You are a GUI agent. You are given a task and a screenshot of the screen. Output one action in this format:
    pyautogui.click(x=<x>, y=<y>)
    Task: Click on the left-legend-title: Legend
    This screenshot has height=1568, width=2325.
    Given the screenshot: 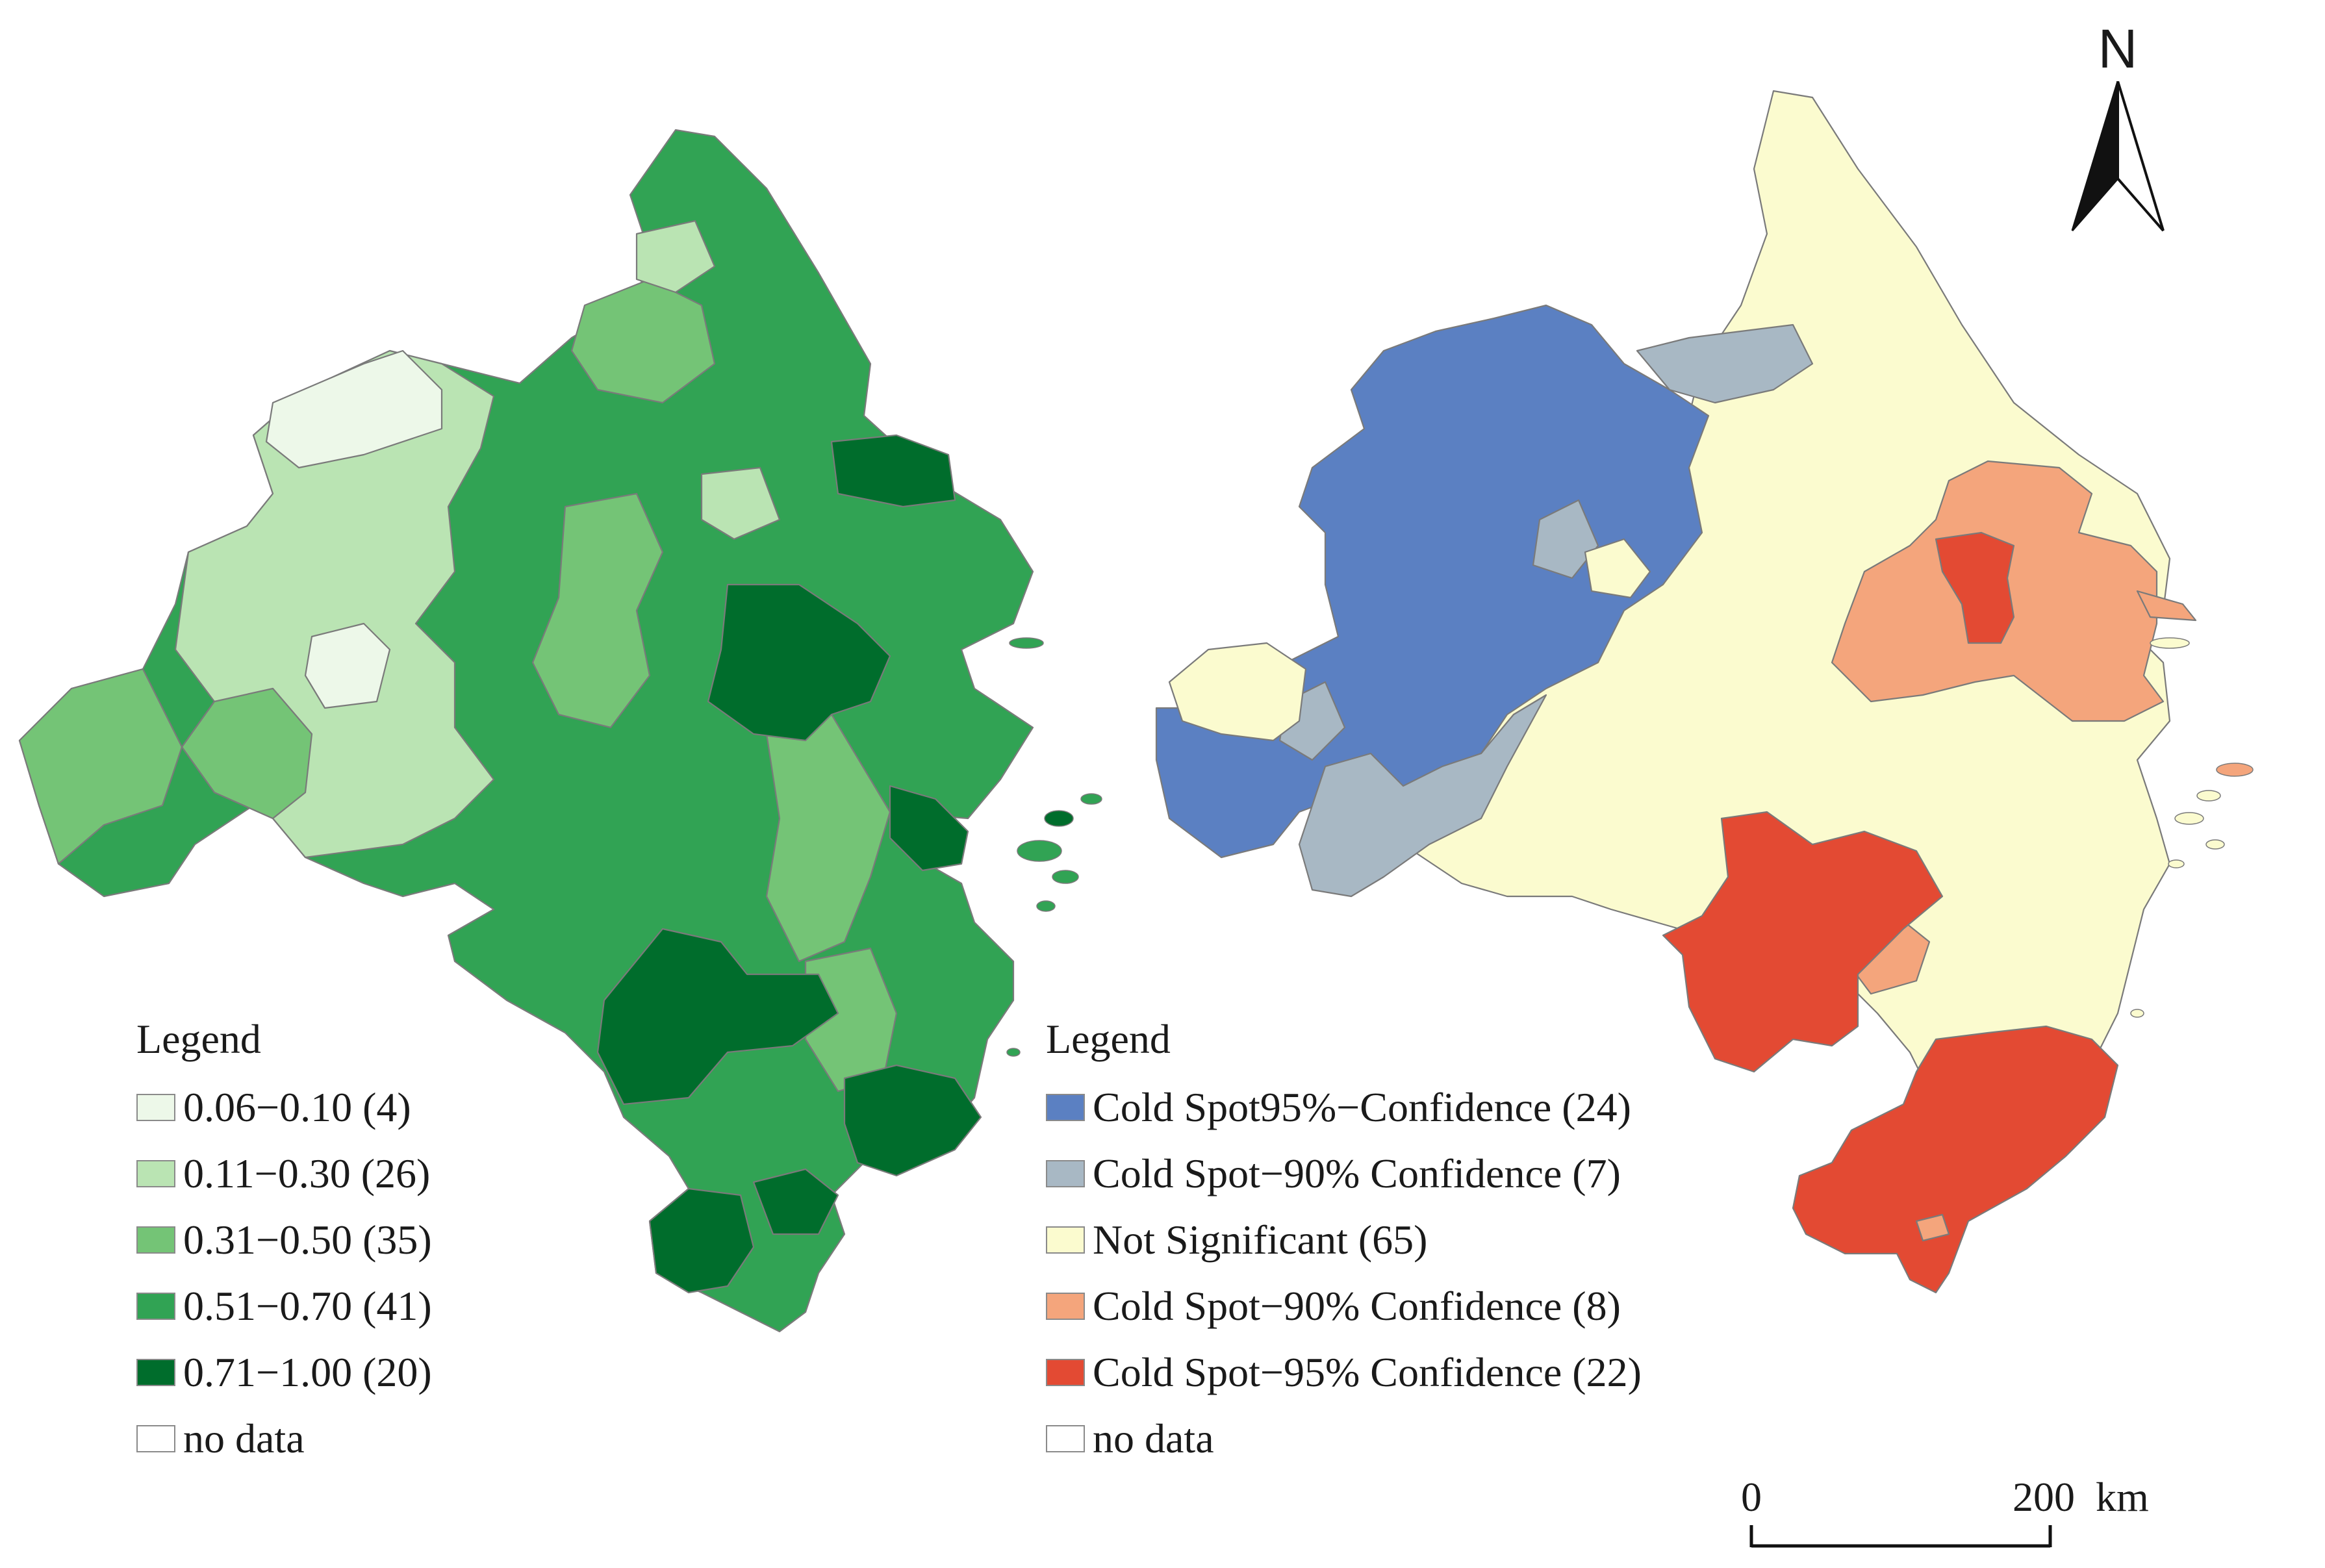 What is the action you would take?
    pyautogui.click(x=198, y=1039)
    